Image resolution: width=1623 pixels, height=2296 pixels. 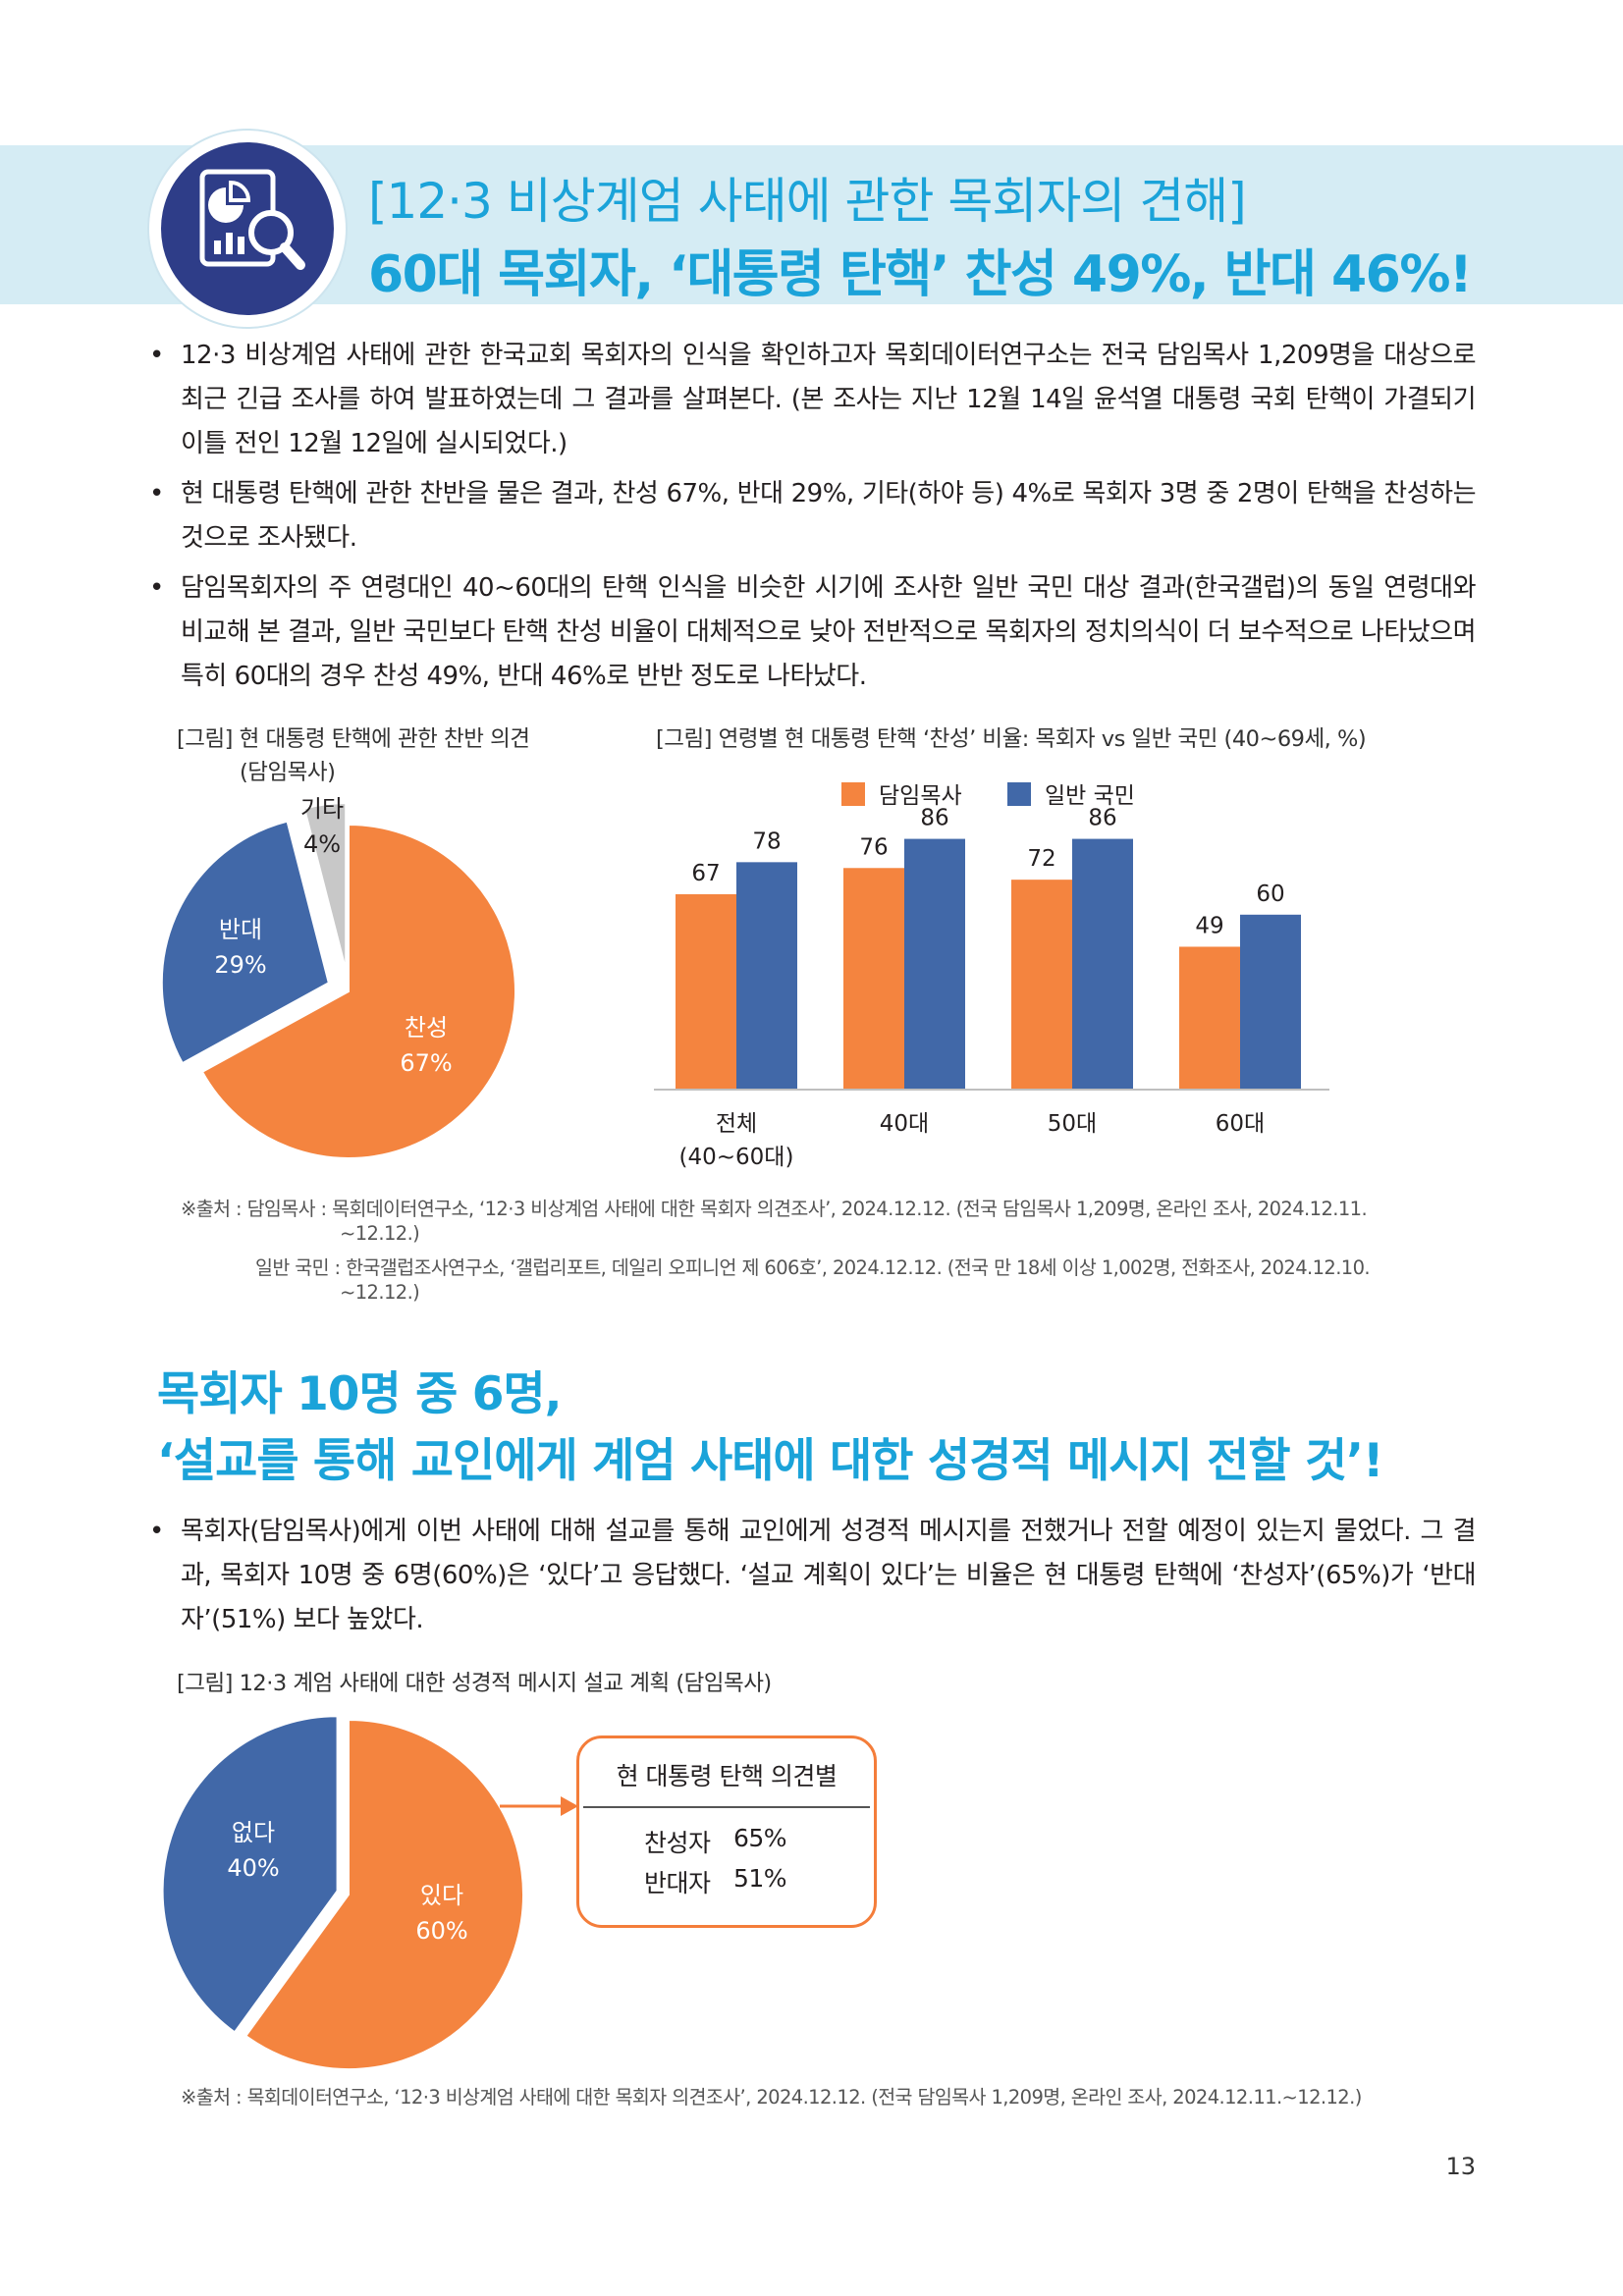 I want to click on bar-value-label: 49, so click(x=1209, y=925).